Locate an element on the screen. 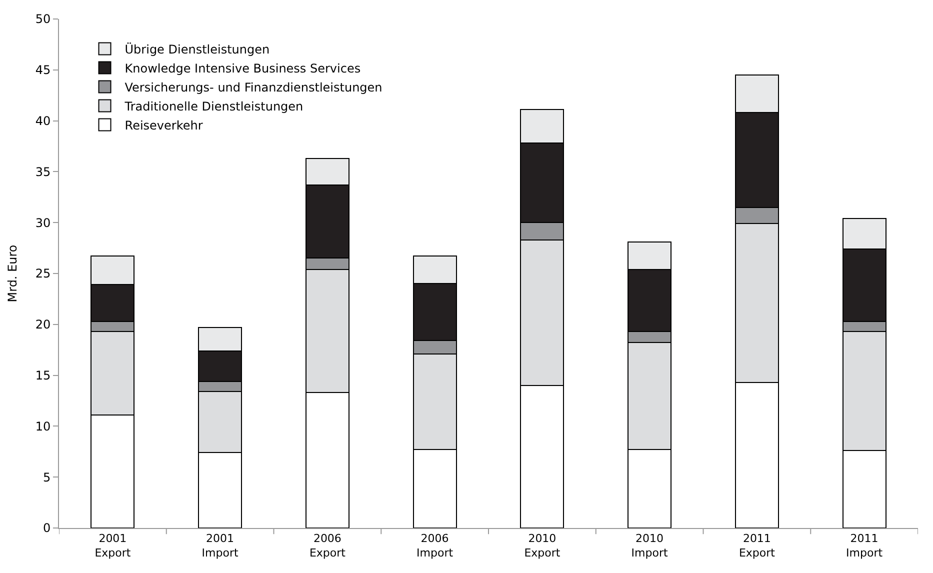  y-tick-label: 50 is located at coordinates (43, 19).